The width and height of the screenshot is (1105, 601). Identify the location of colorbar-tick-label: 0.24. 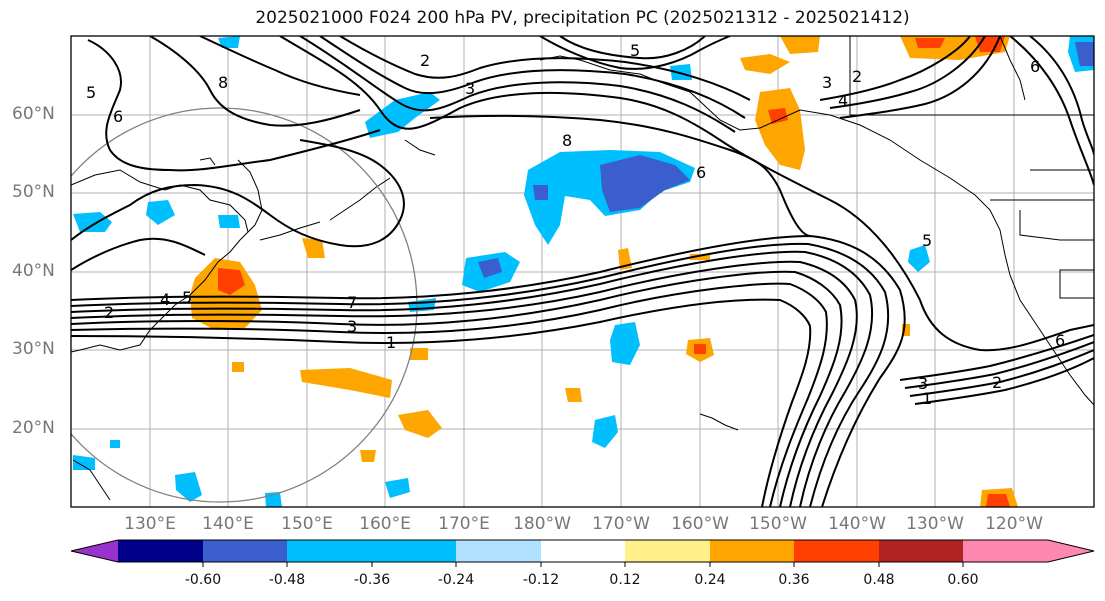
(710, 580).